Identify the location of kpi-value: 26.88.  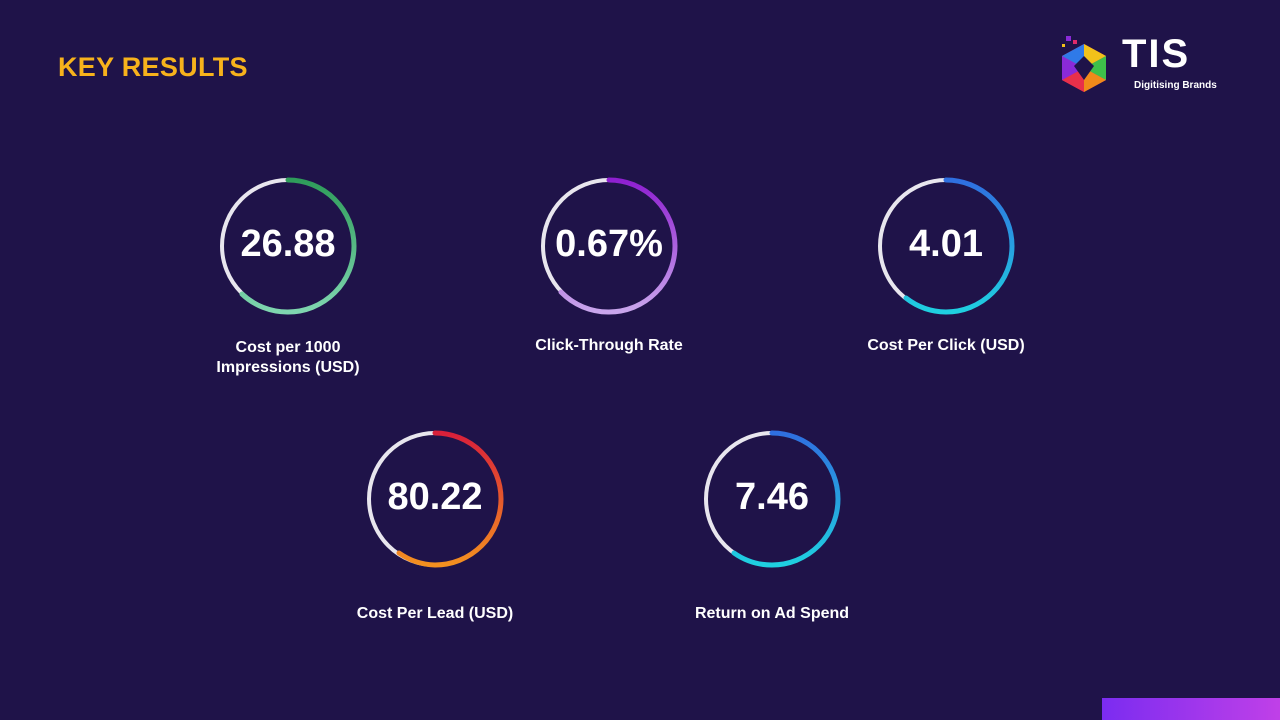
(288, 244).